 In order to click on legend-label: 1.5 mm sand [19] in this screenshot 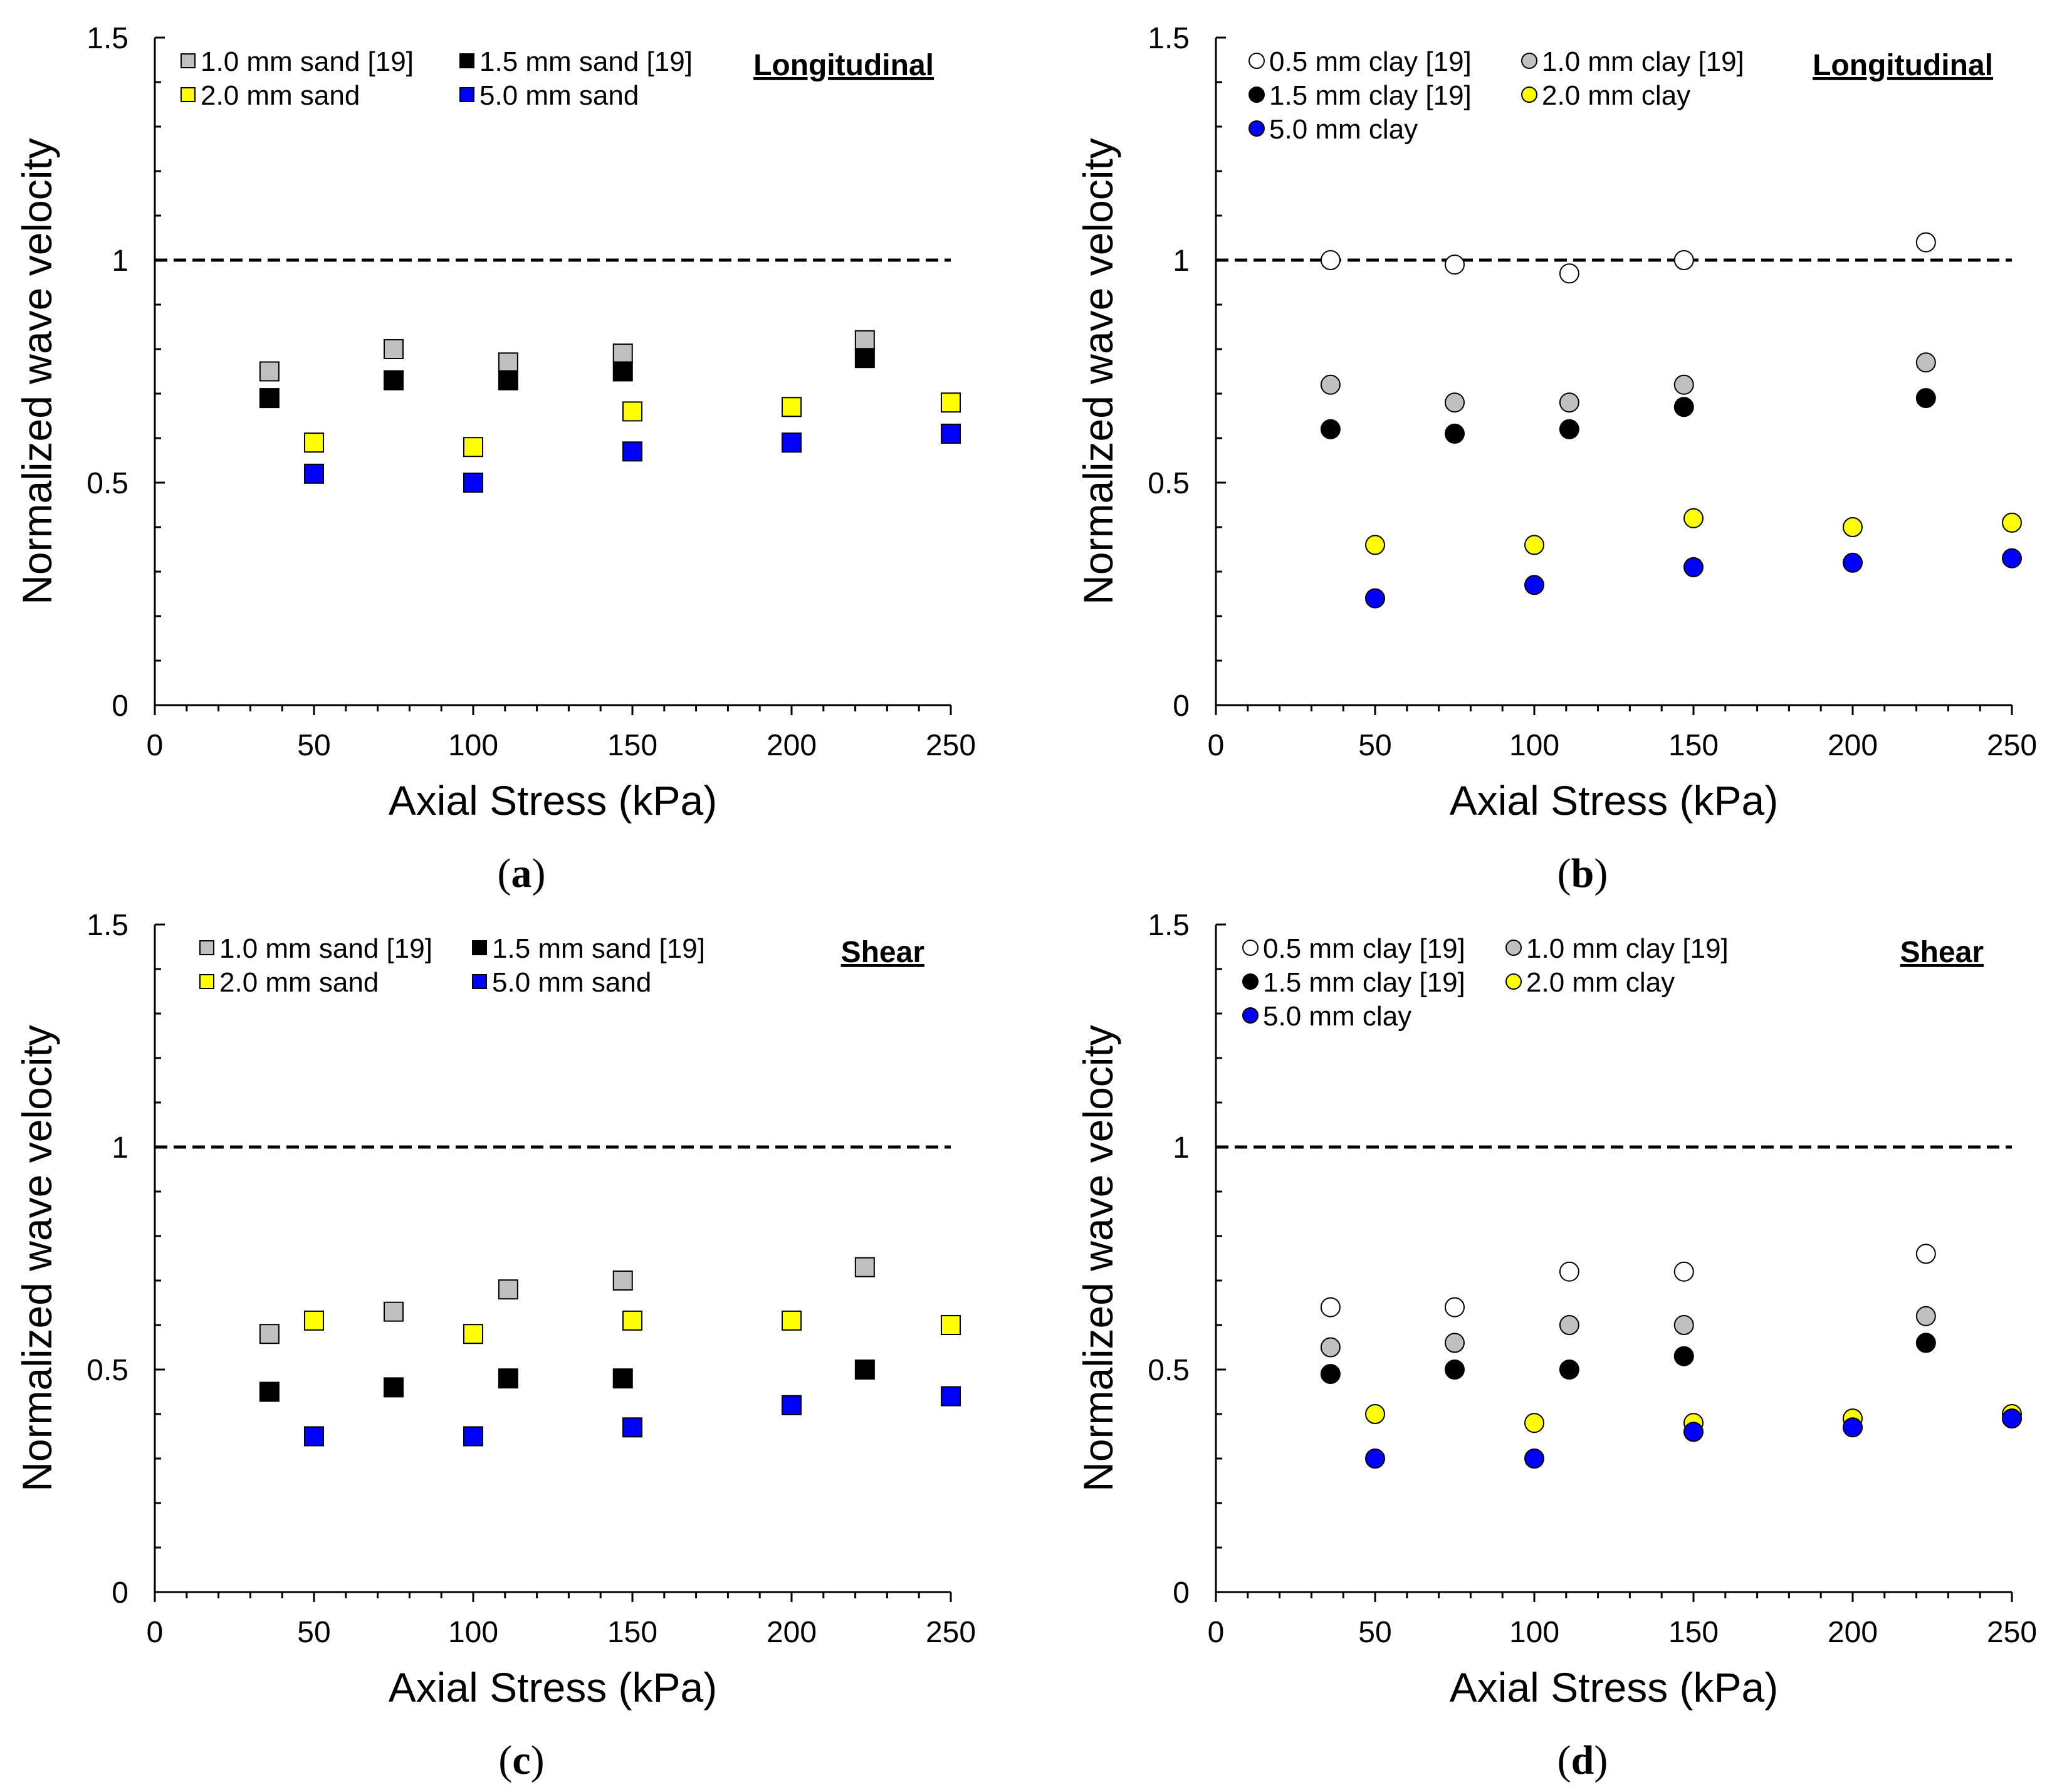, I will do `click(599, 948)`.